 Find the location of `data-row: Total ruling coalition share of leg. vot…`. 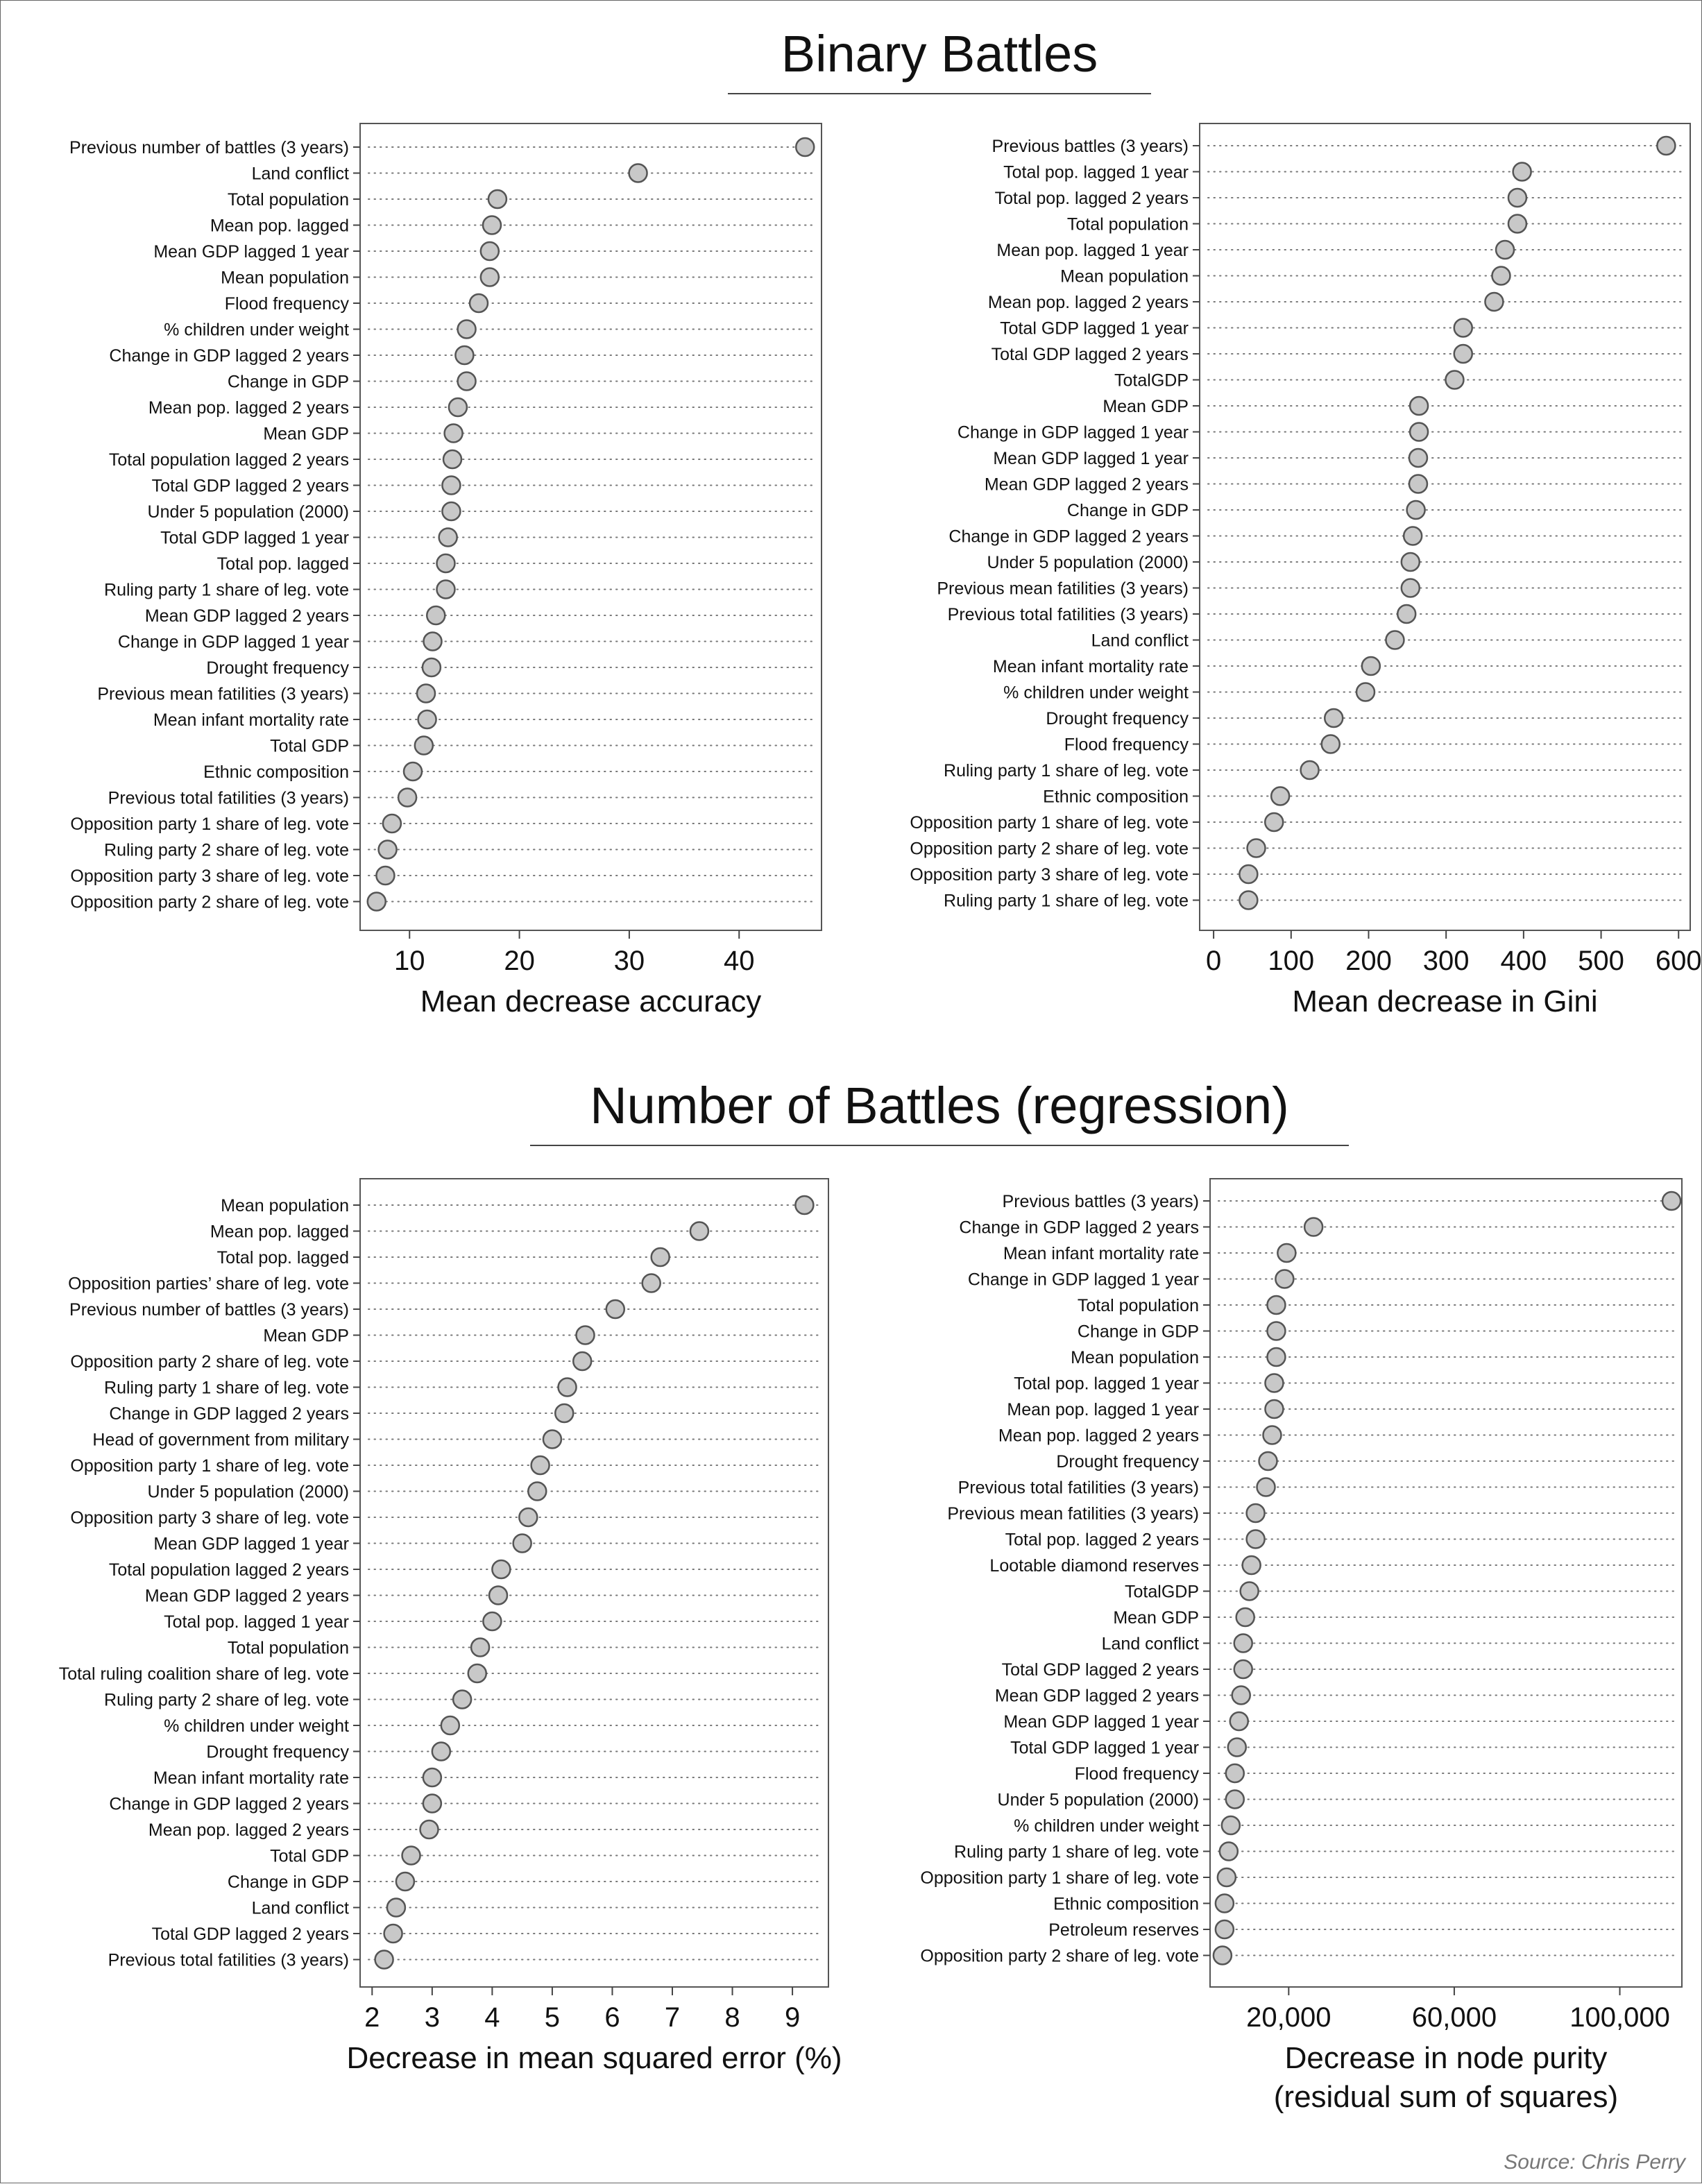

data-row: Total ruling coalition share of leg. vot… is located at coordinates (441, 1673).